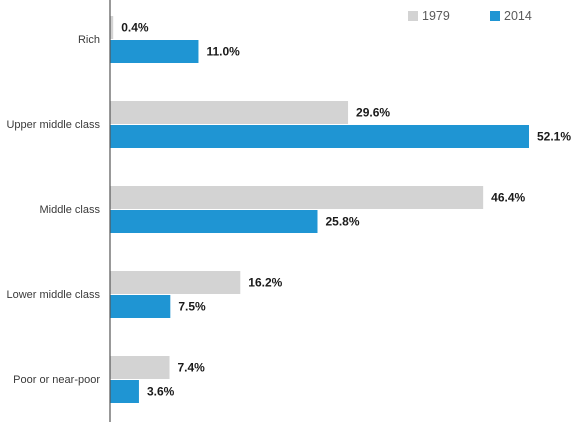 The width and height of the screenshot is (580, 422). What do you see at coordinates (470, 16) in the screenshot?
I see `legend: 1979 2014` at bounding box center [470, 16].